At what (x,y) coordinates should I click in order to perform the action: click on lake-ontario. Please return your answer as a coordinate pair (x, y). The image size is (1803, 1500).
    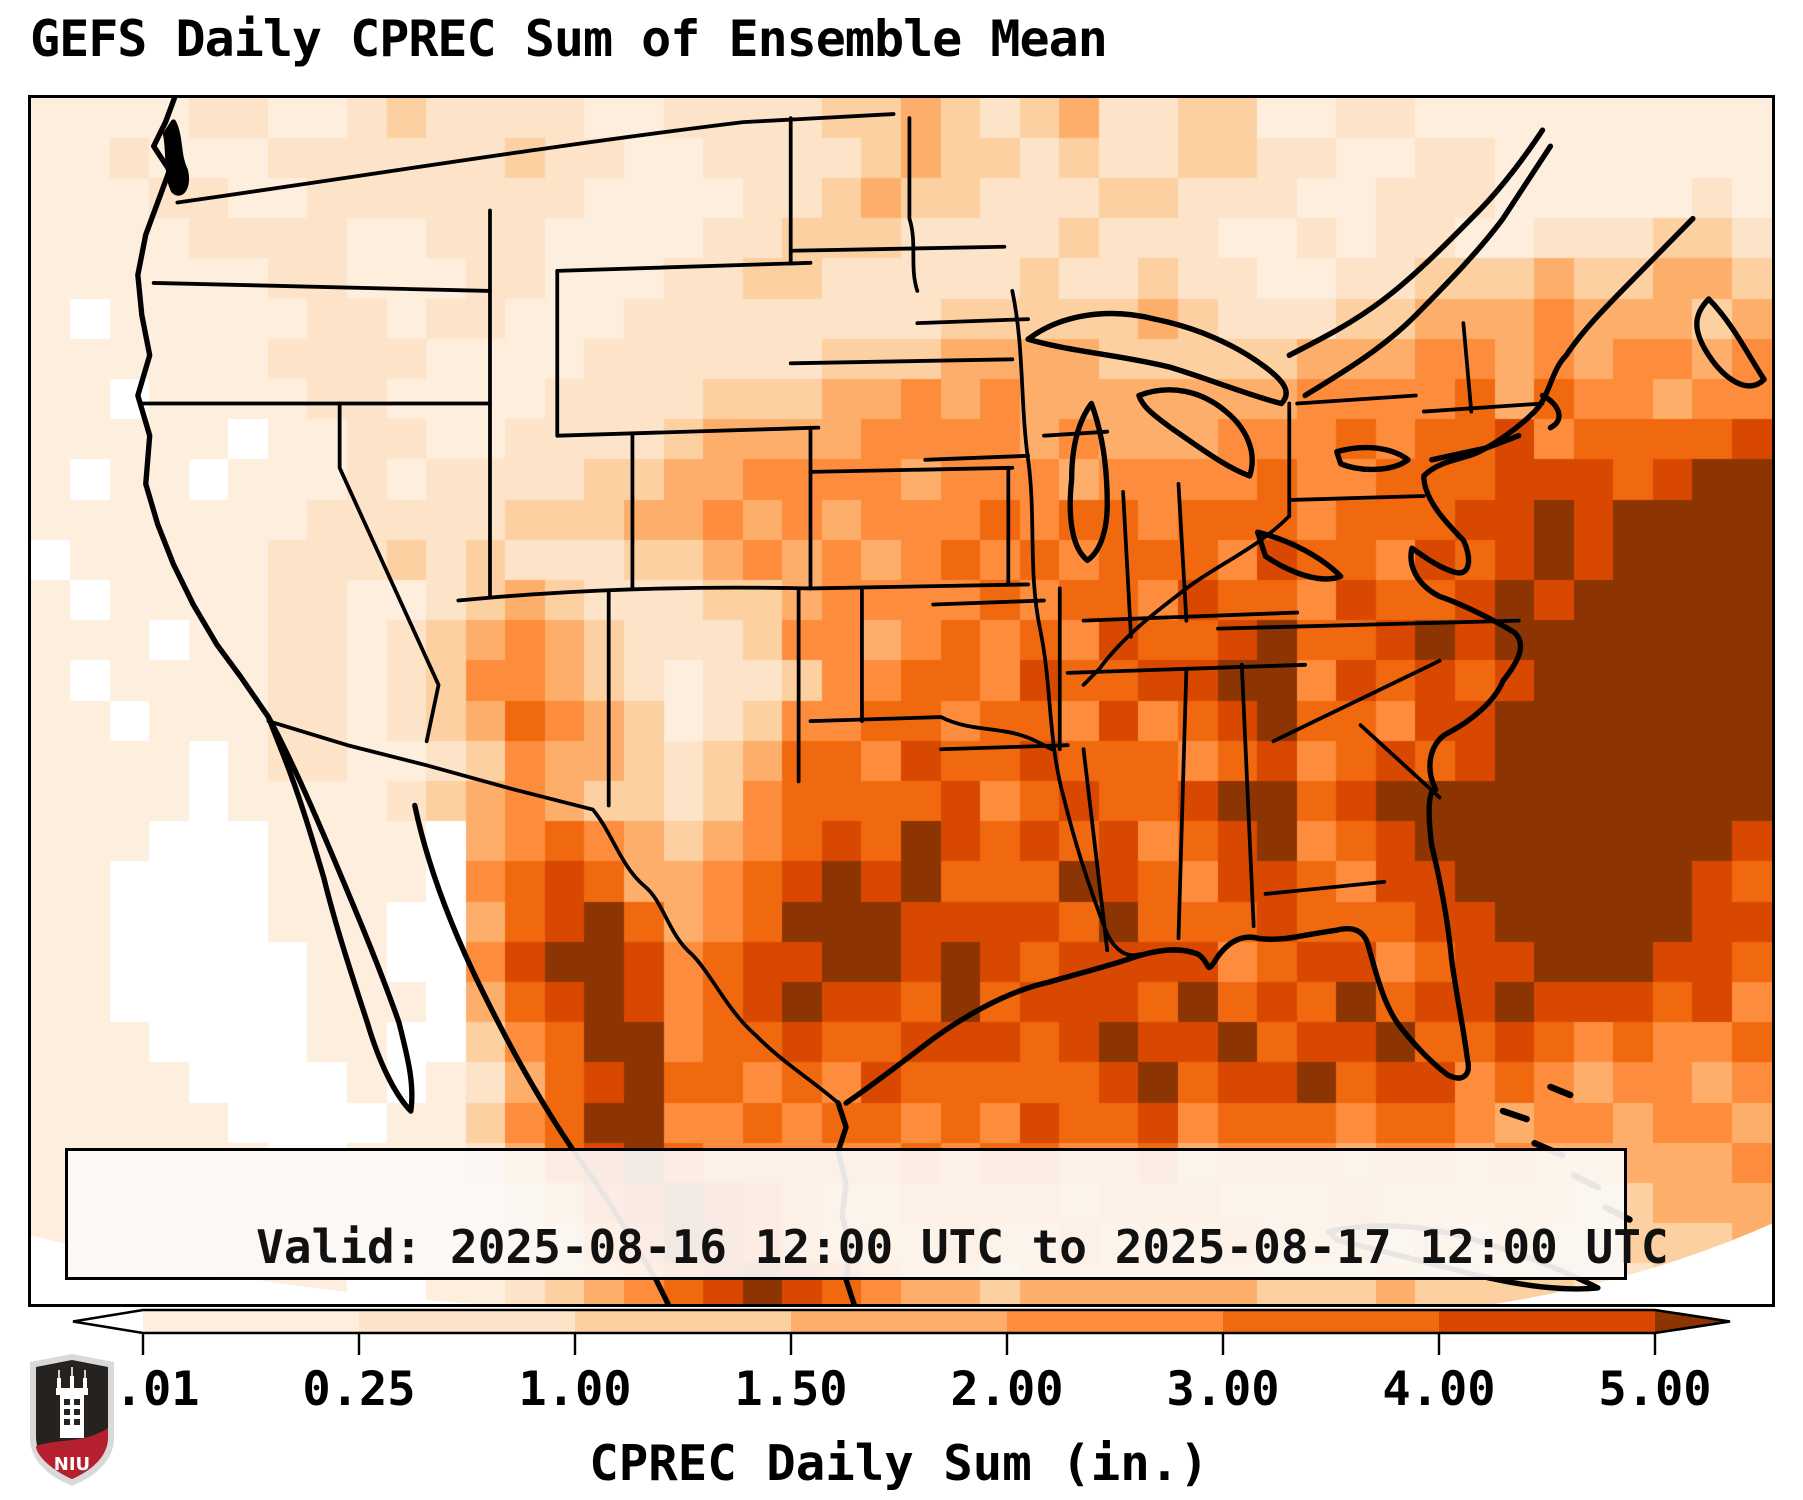
    Looking at the image, I should click on (1372, 458).